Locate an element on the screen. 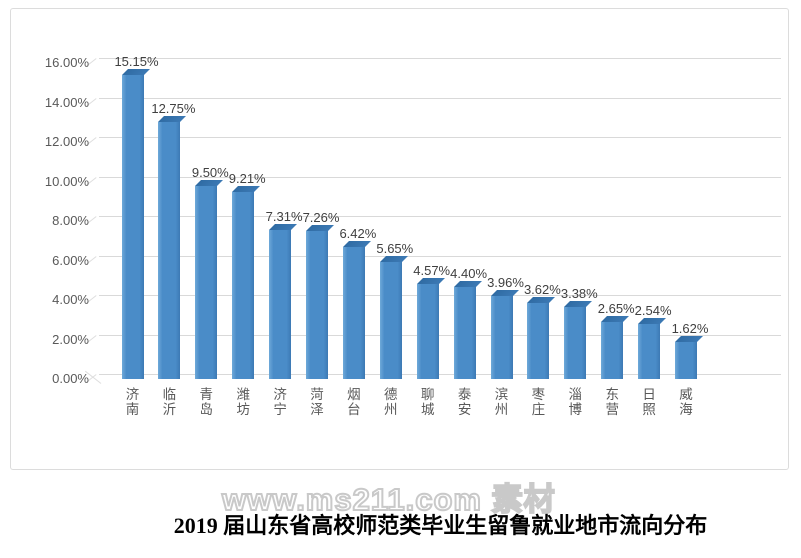 The height and width of the screenshot is (558, 801). bar-value-label: 2.54% is located at coordinates (653, 310).